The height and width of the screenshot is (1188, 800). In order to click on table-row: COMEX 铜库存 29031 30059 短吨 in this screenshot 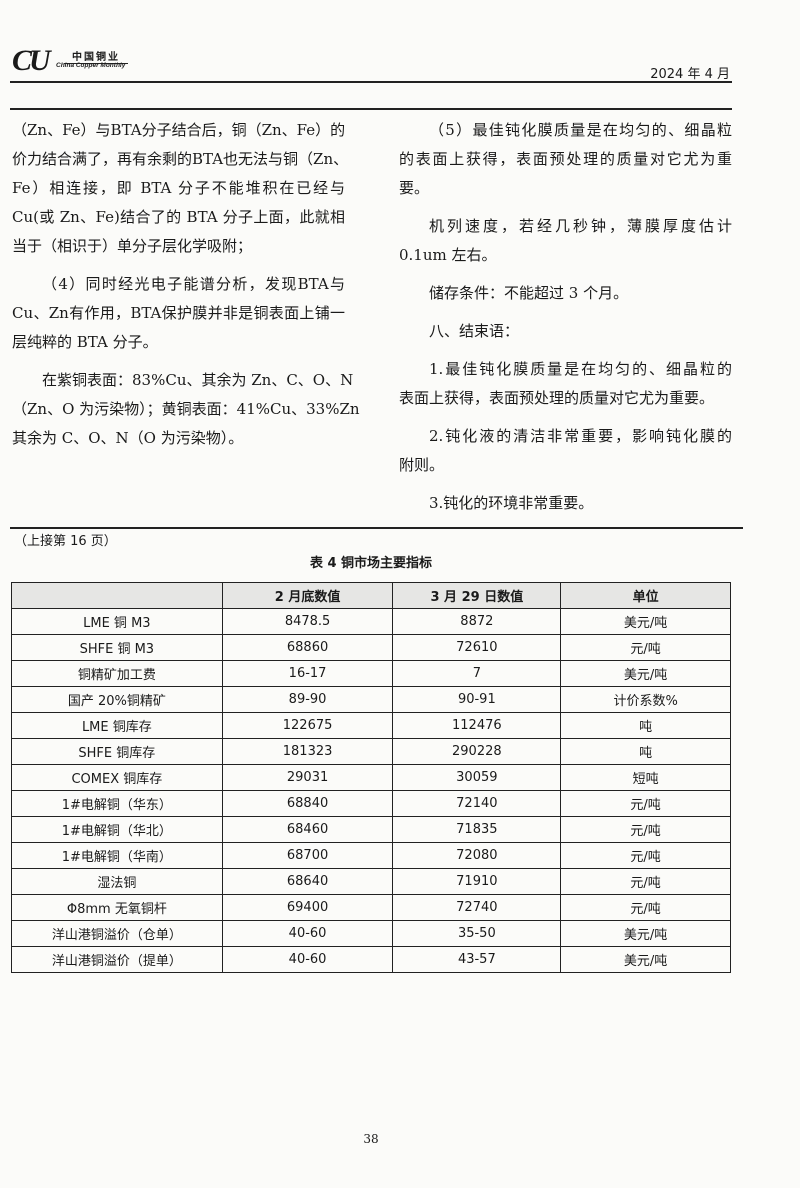, I will do `click(371, 777)`.